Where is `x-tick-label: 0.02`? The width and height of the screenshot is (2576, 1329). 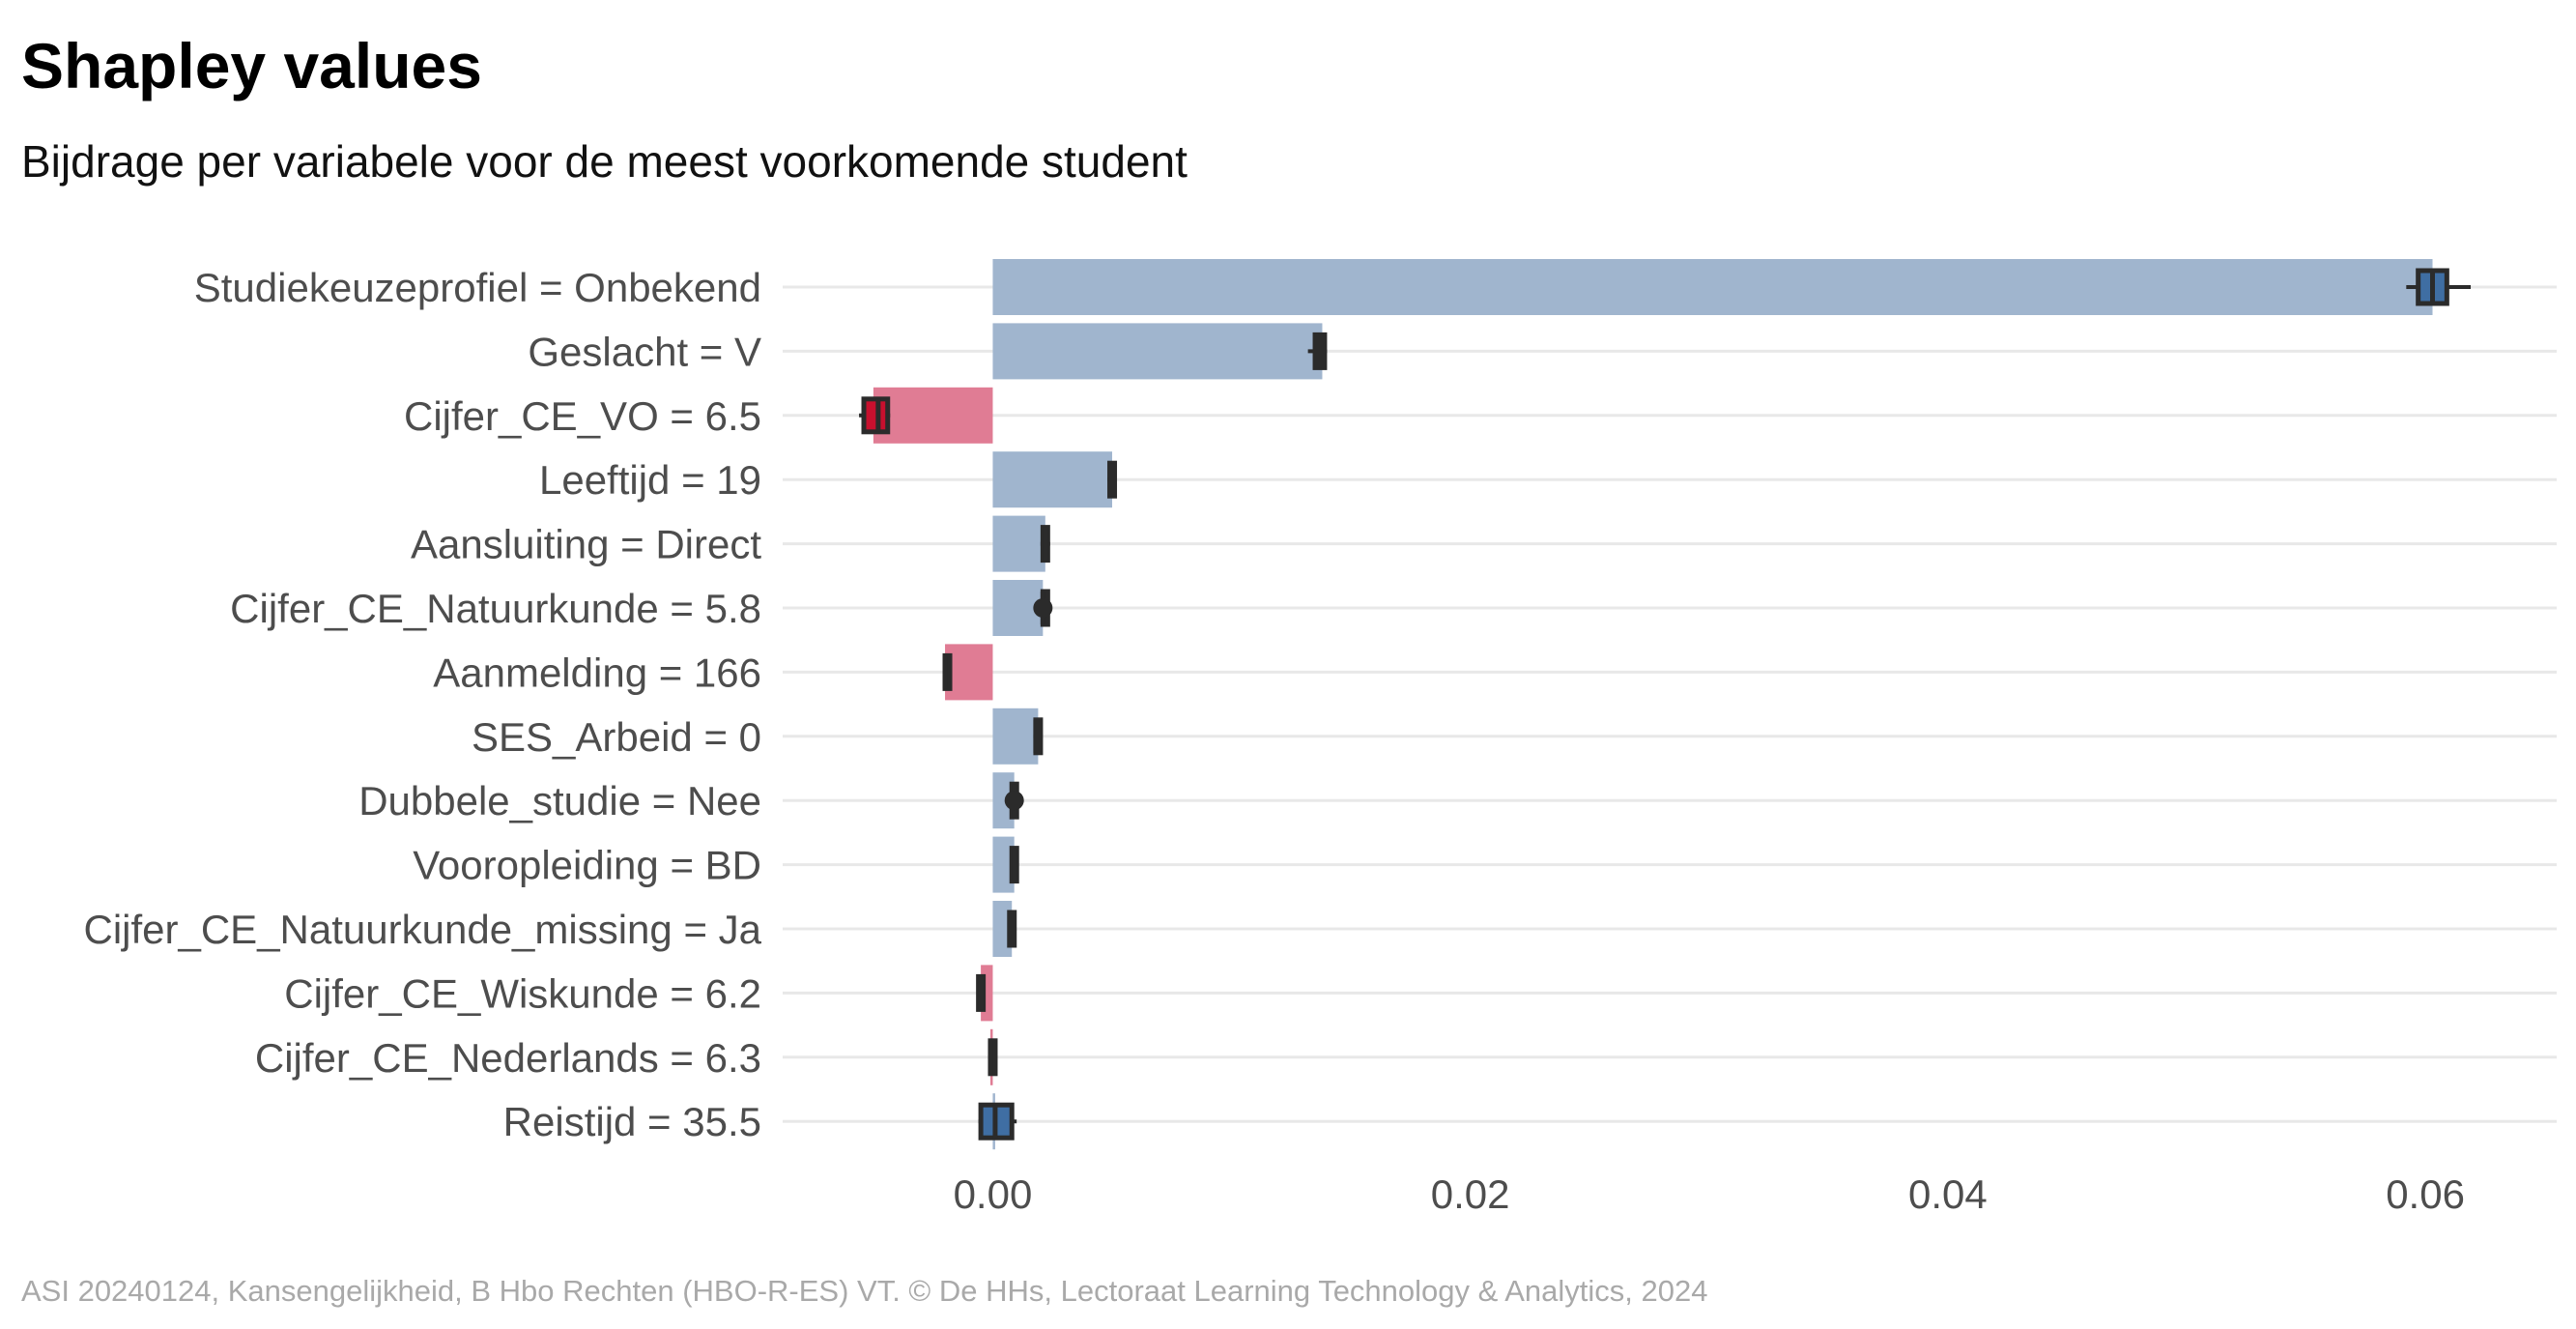 x-tick-label: 0.02 is located at coordinates (1471, 1194).